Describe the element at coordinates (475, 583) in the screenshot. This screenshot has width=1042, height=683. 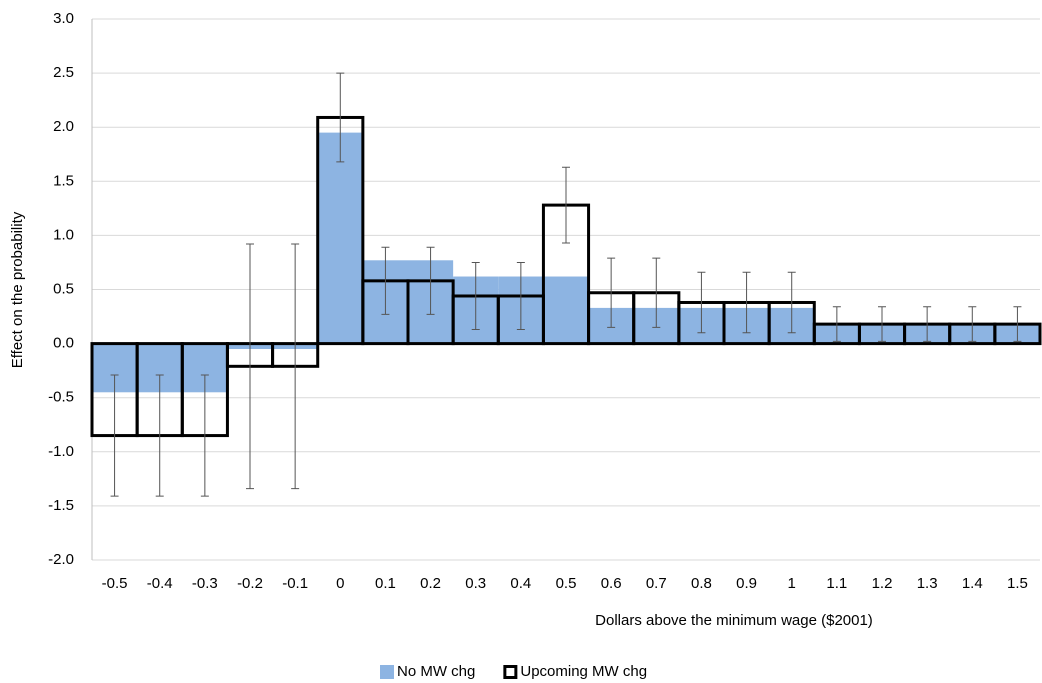
I see `x-tick-label: 0.3` at that location.